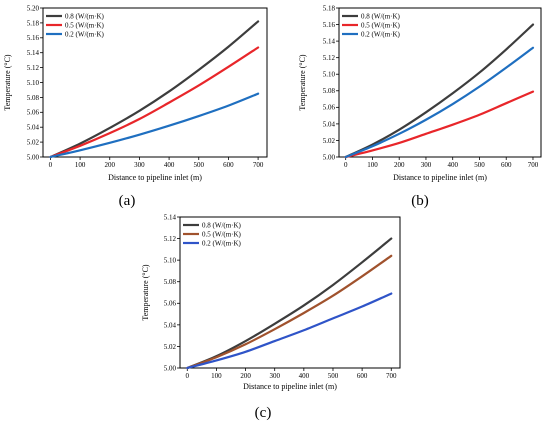 The width and height of the screenshot is (550, 423). Describe the element at coordinates (127, 201) in the screenshot. I see `panel-label: (a)` at that location.